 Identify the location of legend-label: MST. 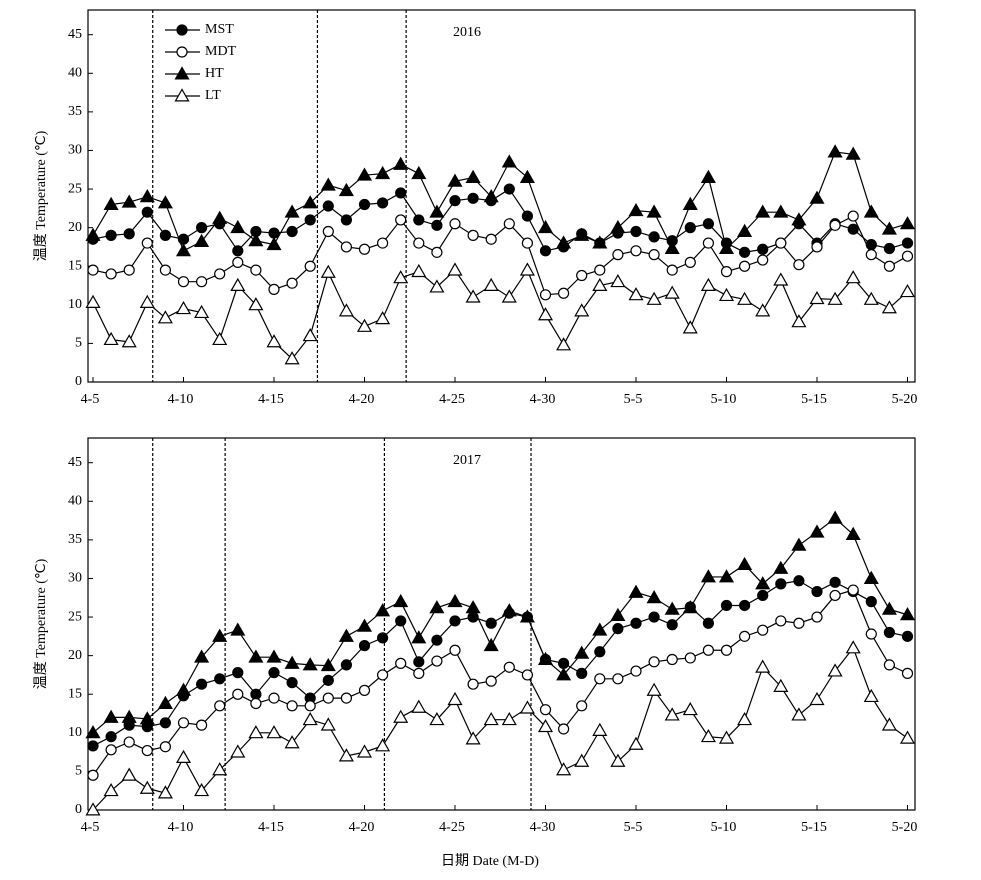
(219, 29).